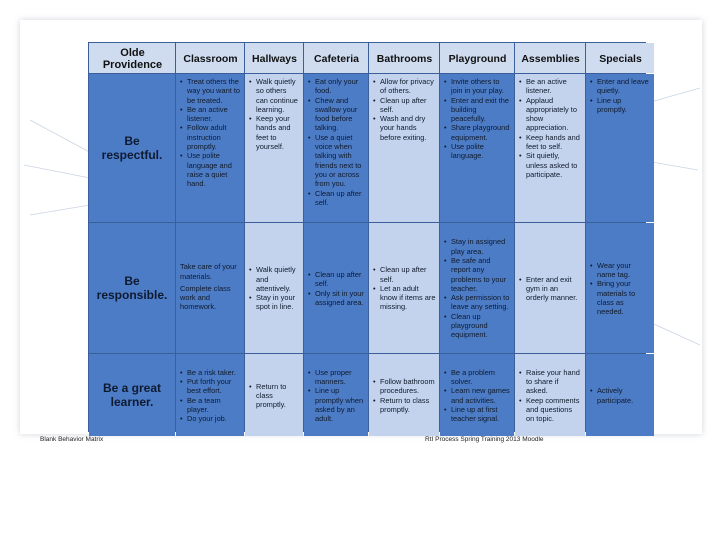 This screenshot has height=540, width=720. Describe the element at coordinates (208, 271) in the screenshot. I see `cell-paragraph: Take care of your materials.` at that location.